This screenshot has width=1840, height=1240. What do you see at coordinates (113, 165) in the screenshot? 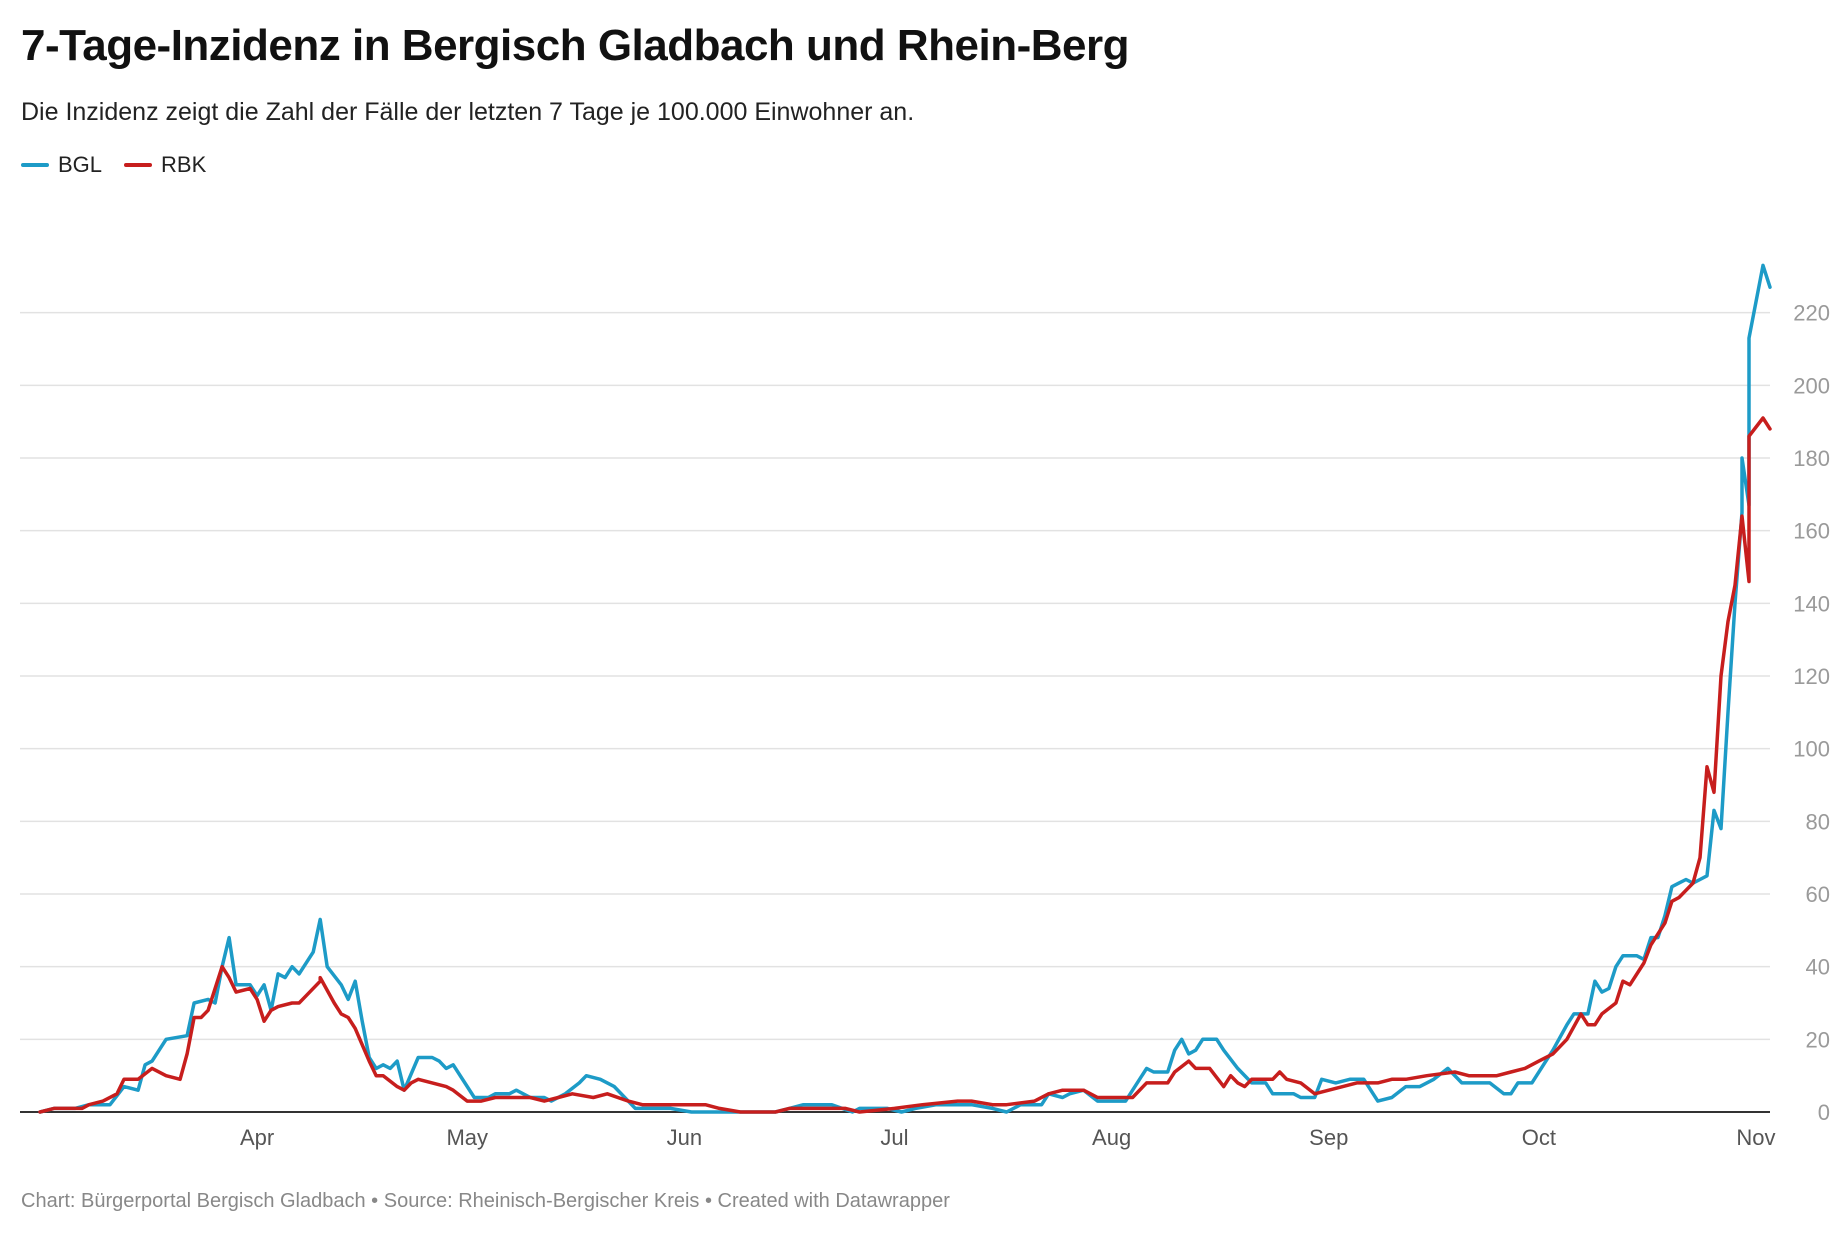
I see `chart-legend: BGL RBK` at bounding box center [113, 165].